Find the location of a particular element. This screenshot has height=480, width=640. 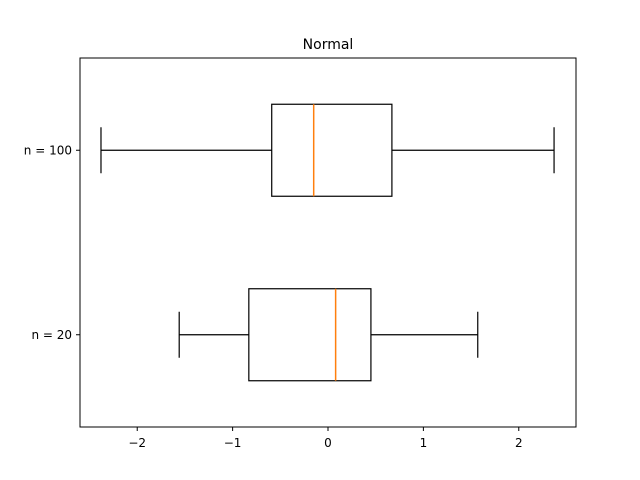

x-tick-label: 1 is located at coordinates (424, 443).